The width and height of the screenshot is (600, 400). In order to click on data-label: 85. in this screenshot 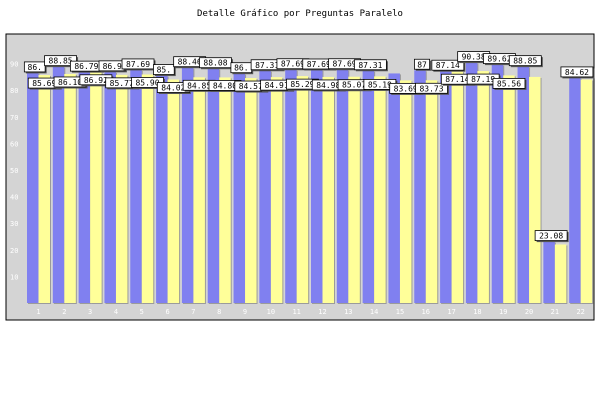, I will do `click(164, 70)`.